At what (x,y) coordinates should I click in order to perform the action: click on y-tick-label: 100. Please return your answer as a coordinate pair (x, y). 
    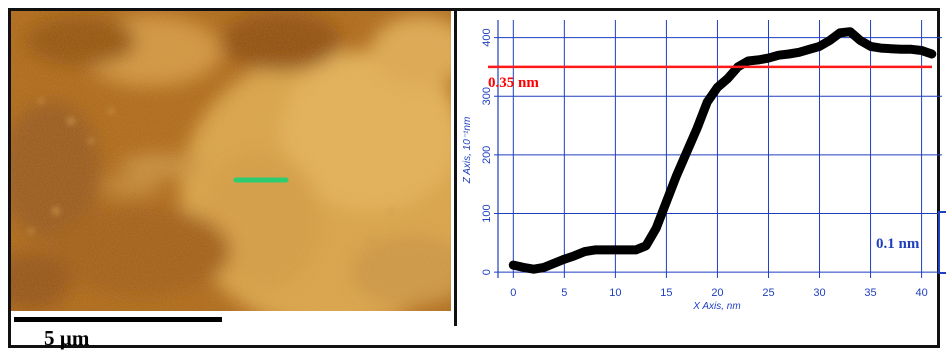
    Looking at the image, I should click on (487, 213).